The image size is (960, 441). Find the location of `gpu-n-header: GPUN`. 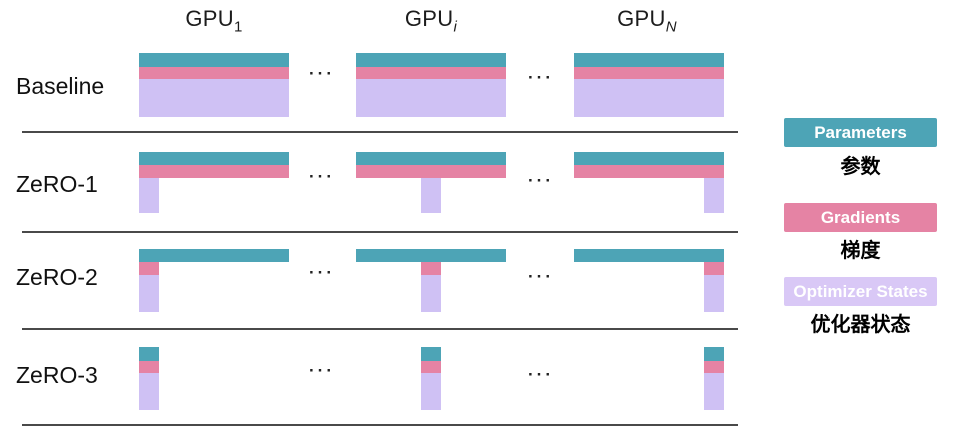

gpu-n-header: GPUN is located at coordinates (647, 21).